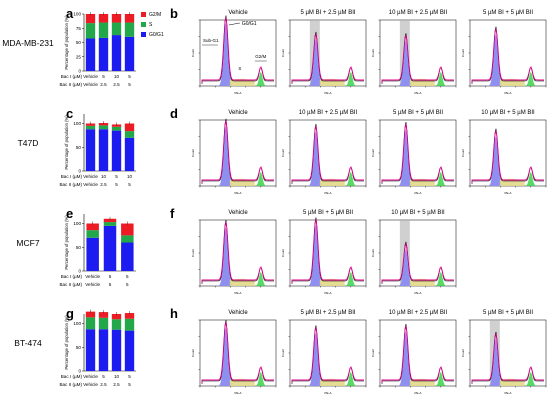  Describe the element at coordinates (234, 352) in the screenshot. I see `histogram-panel: Vehicle Count PE-A` at that location.